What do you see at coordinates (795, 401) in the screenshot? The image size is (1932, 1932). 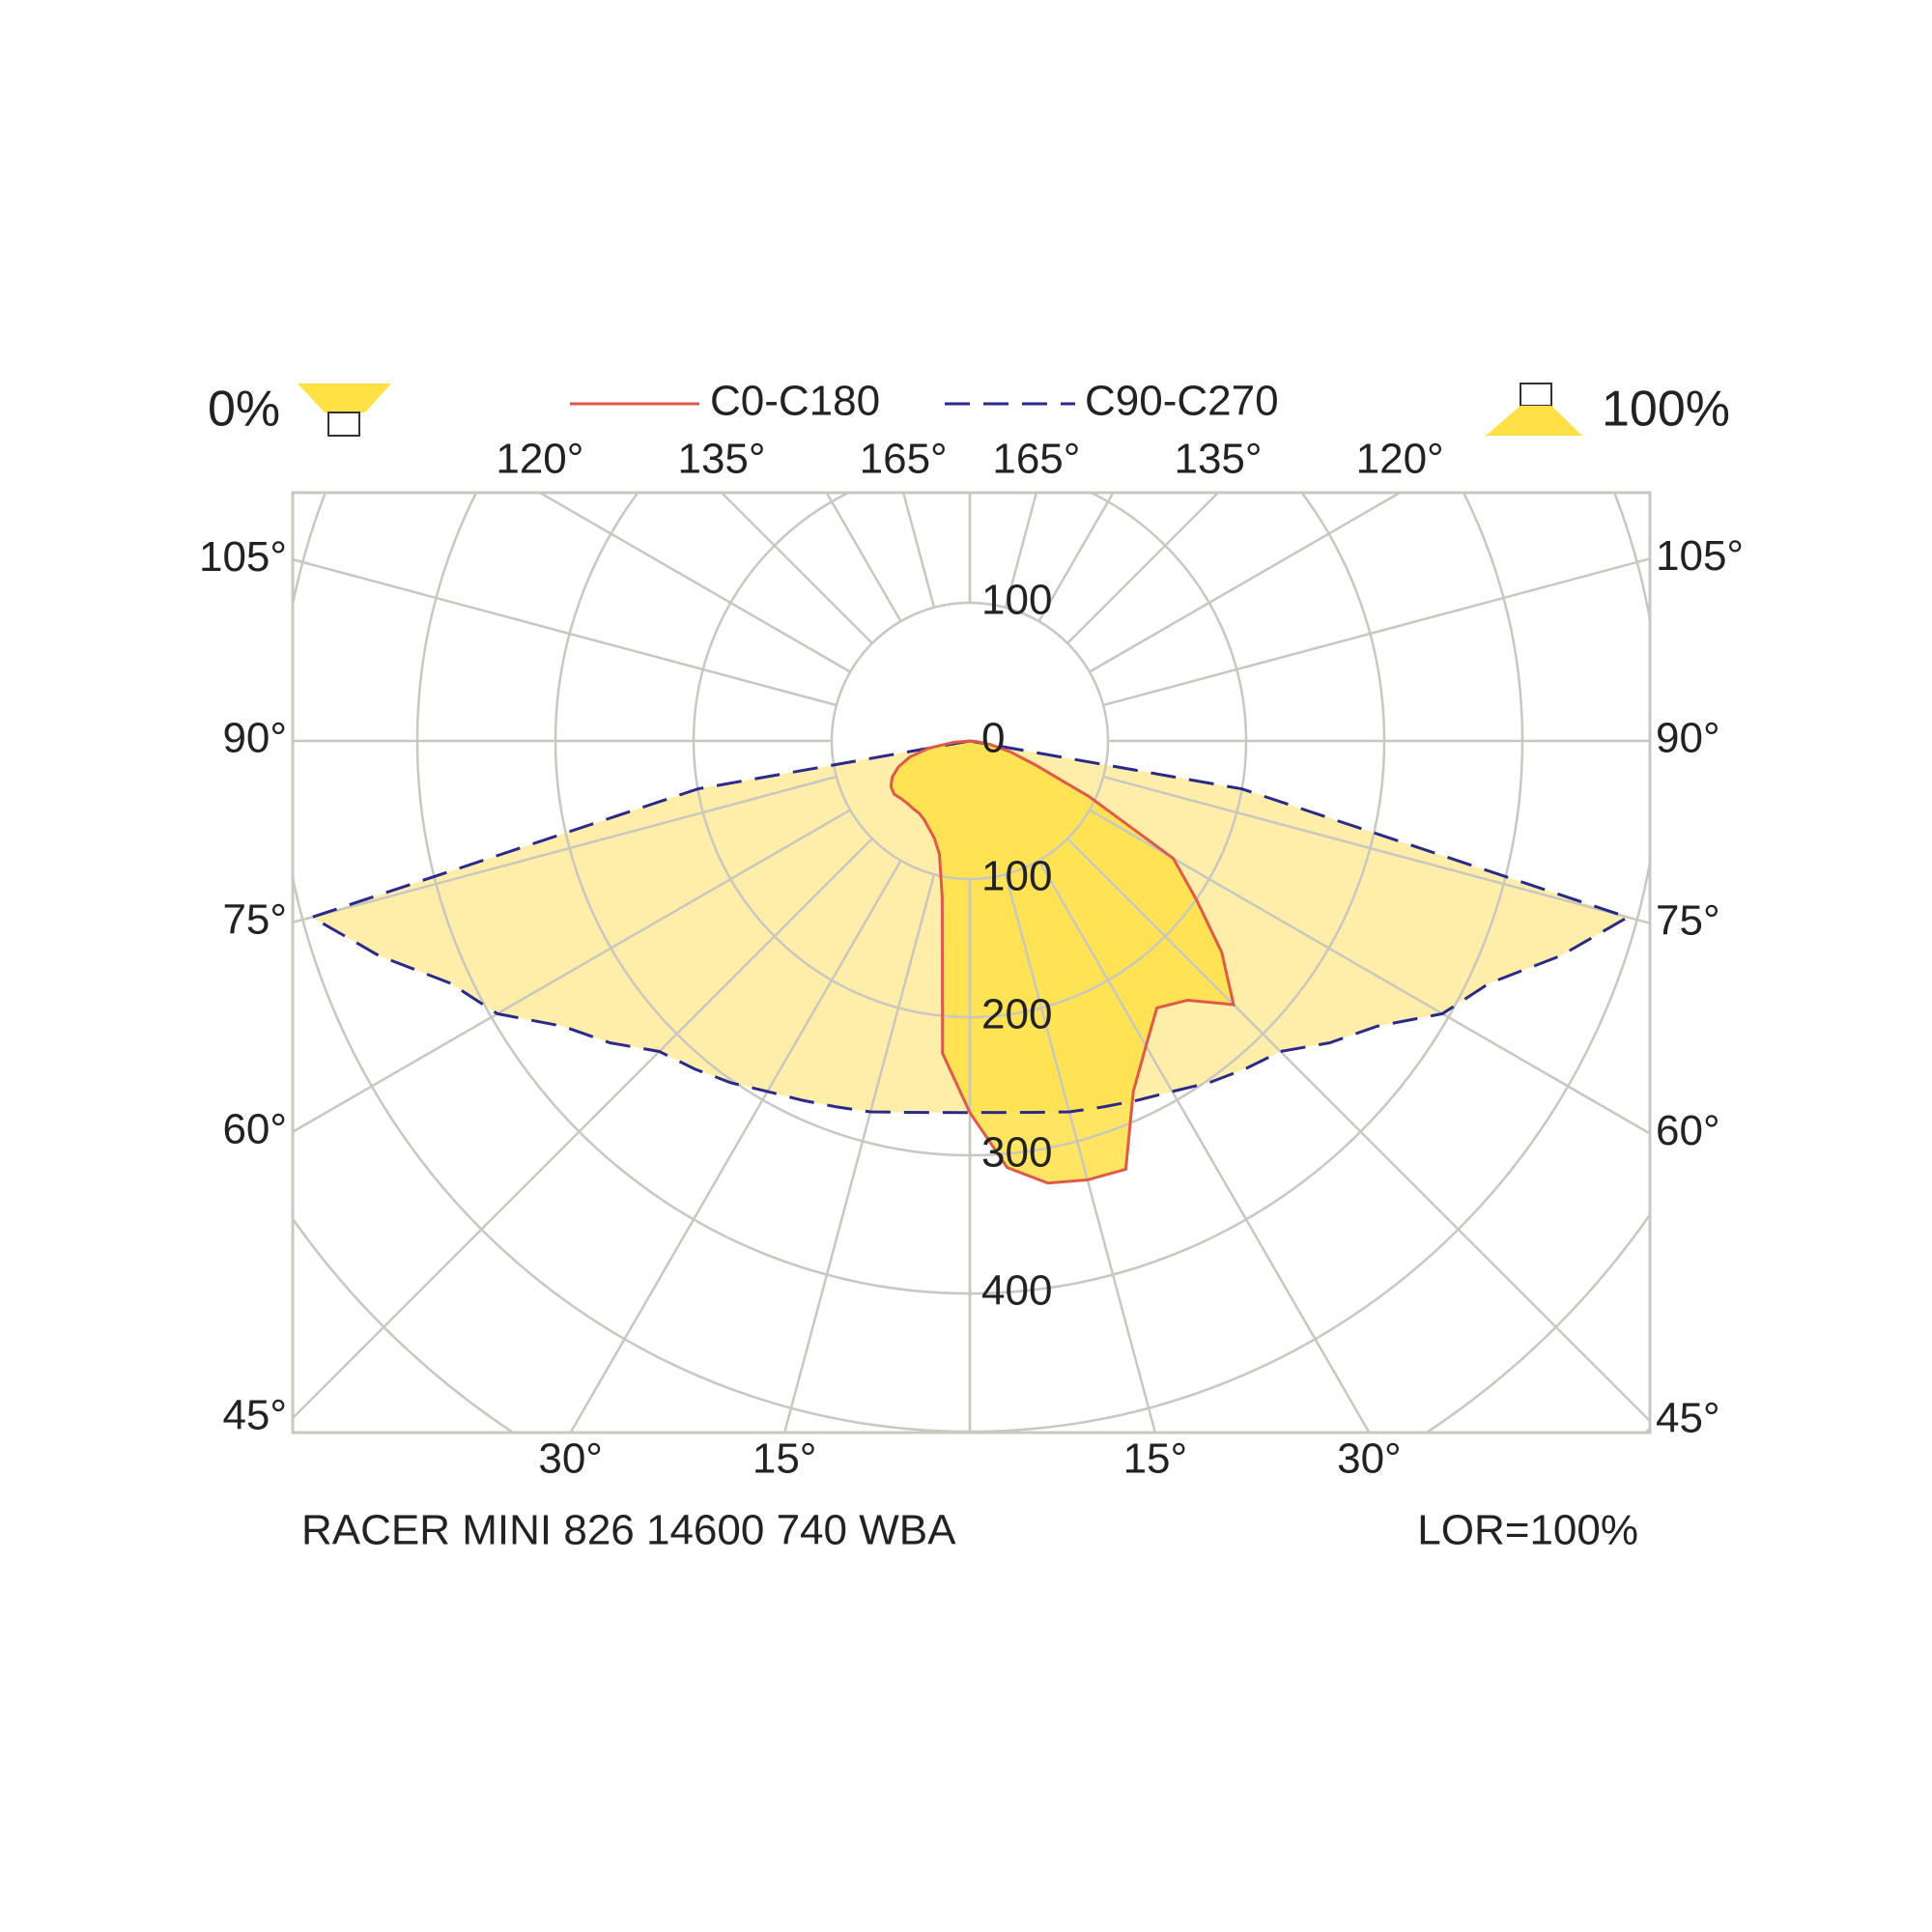 I see `legend-label: C0-C180` at bounding box center [795, 401].